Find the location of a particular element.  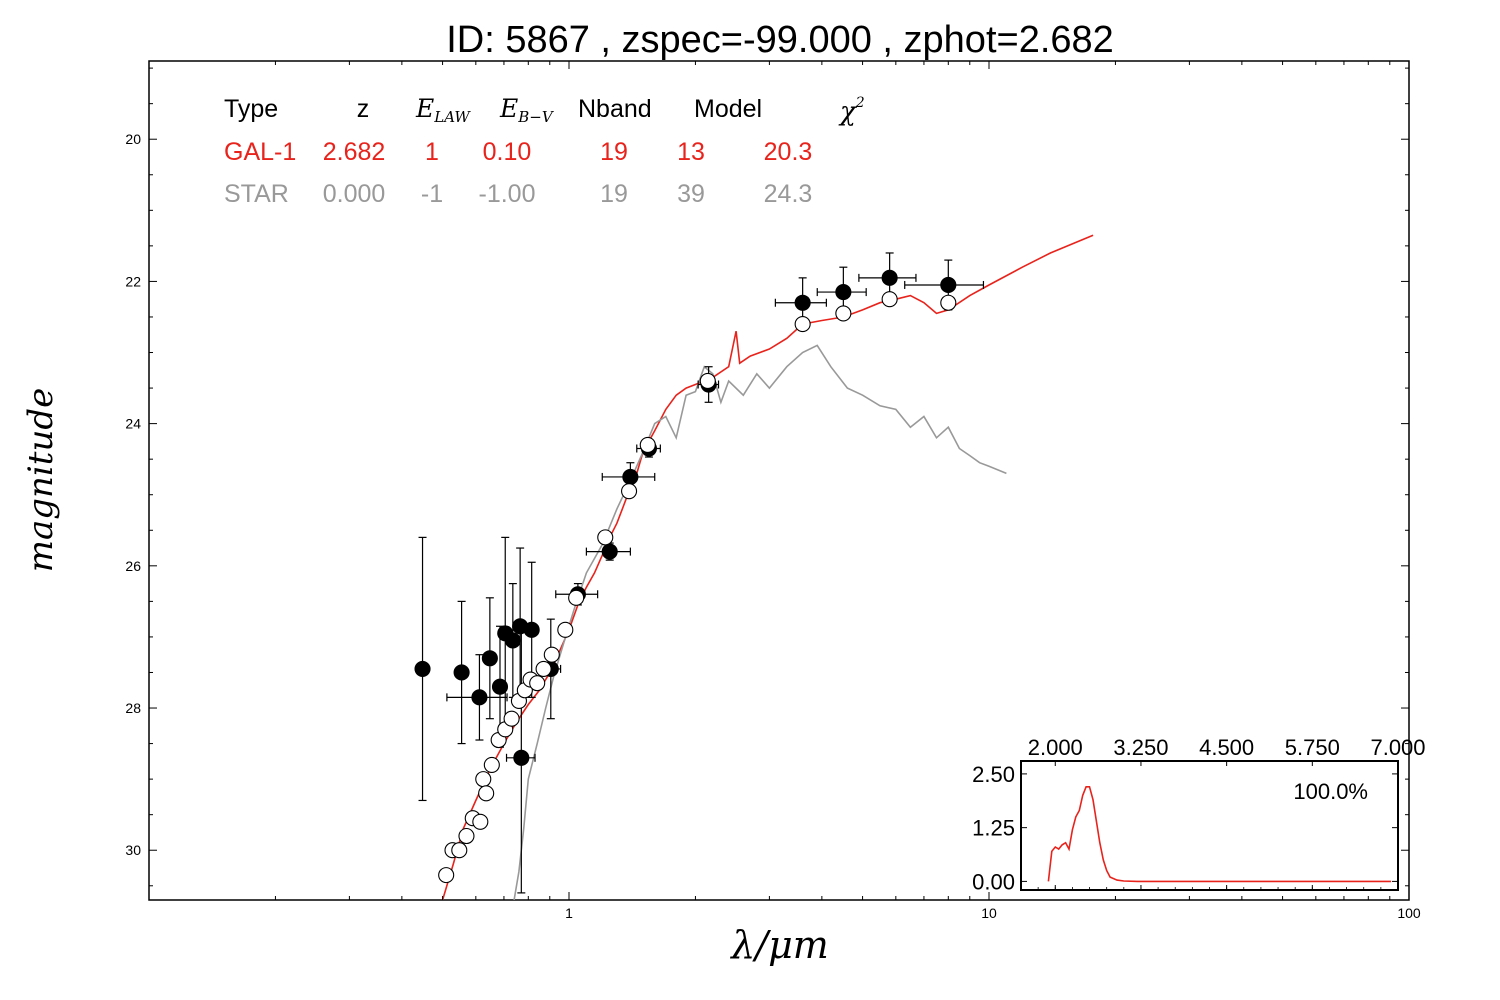

x-axis-label: λ/μm is located at coordinates (779, 945).